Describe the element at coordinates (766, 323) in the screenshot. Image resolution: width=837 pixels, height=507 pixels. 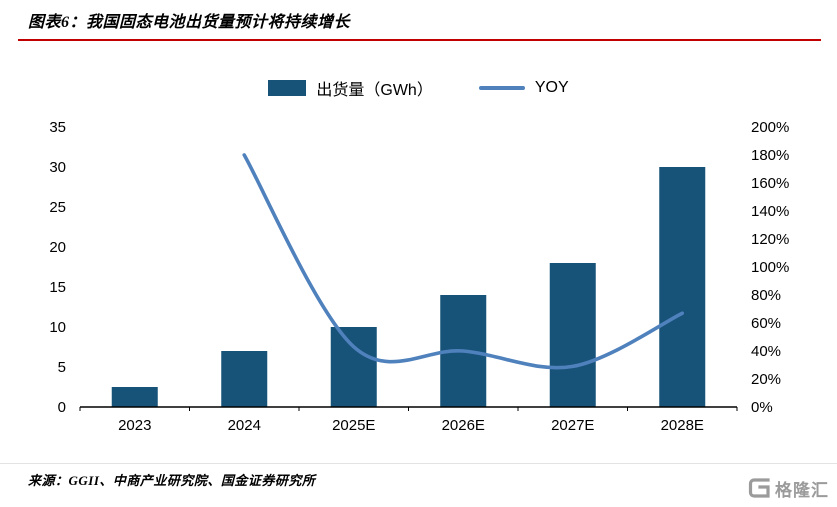
I see `right-axis-tick-label: 60%` at that location.